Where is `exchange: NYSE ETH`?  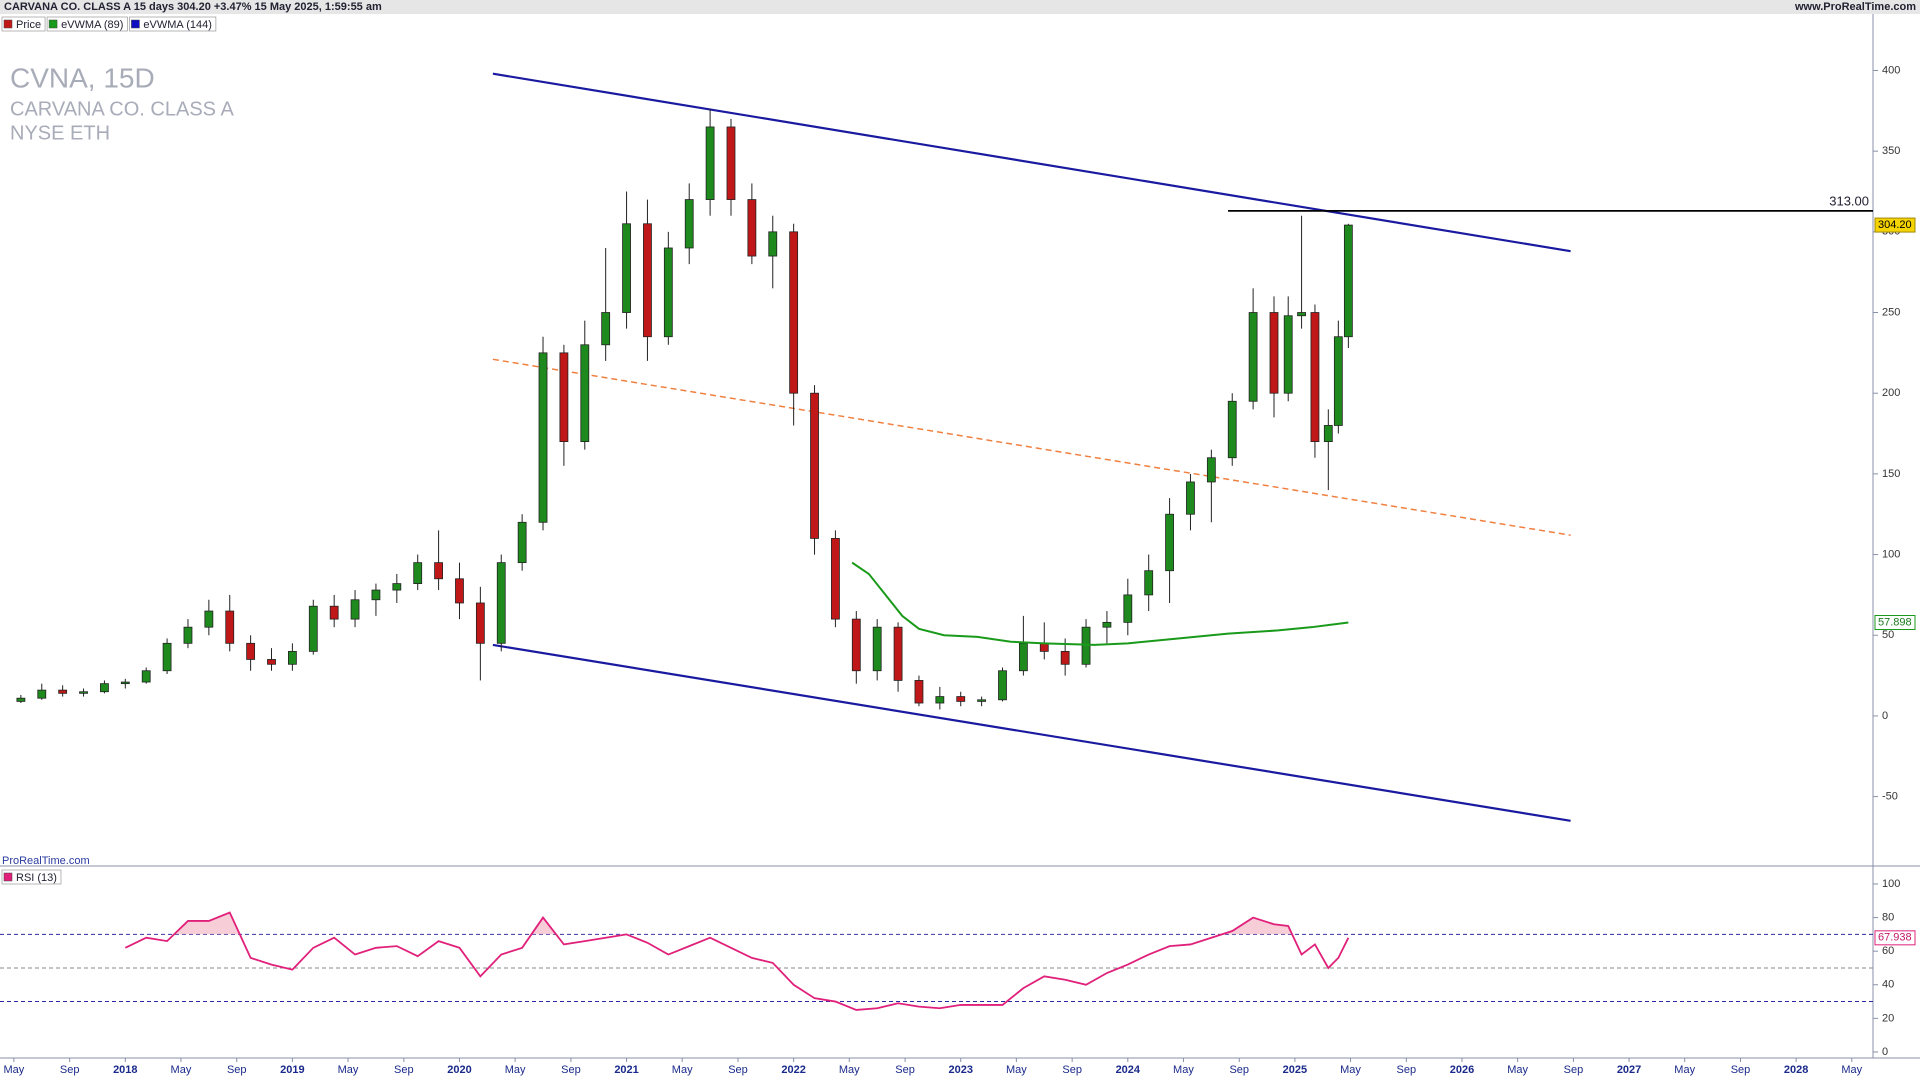 exchange: NYSE ETH is located at coordinates (60, 133).